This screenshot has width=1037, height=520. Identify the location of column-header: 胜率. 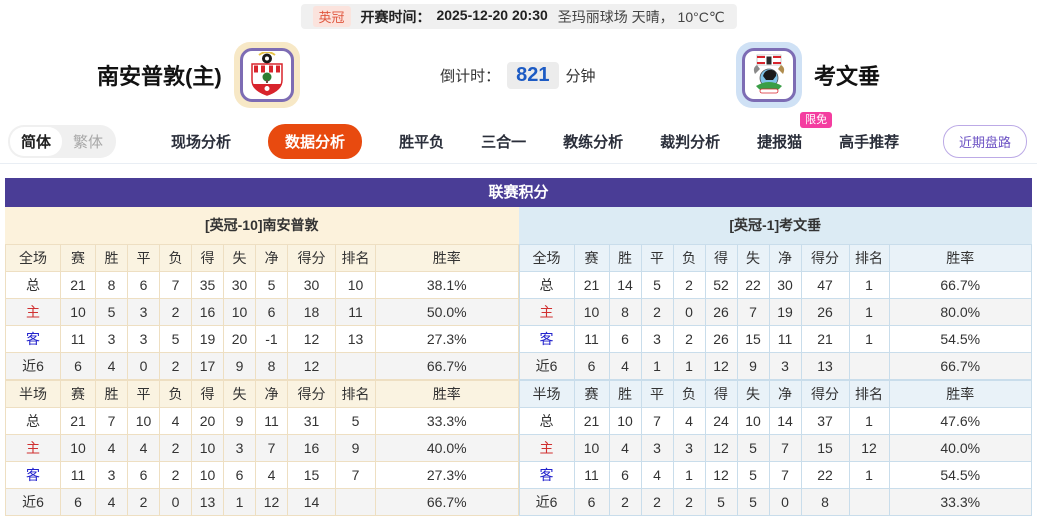
(960, 394).